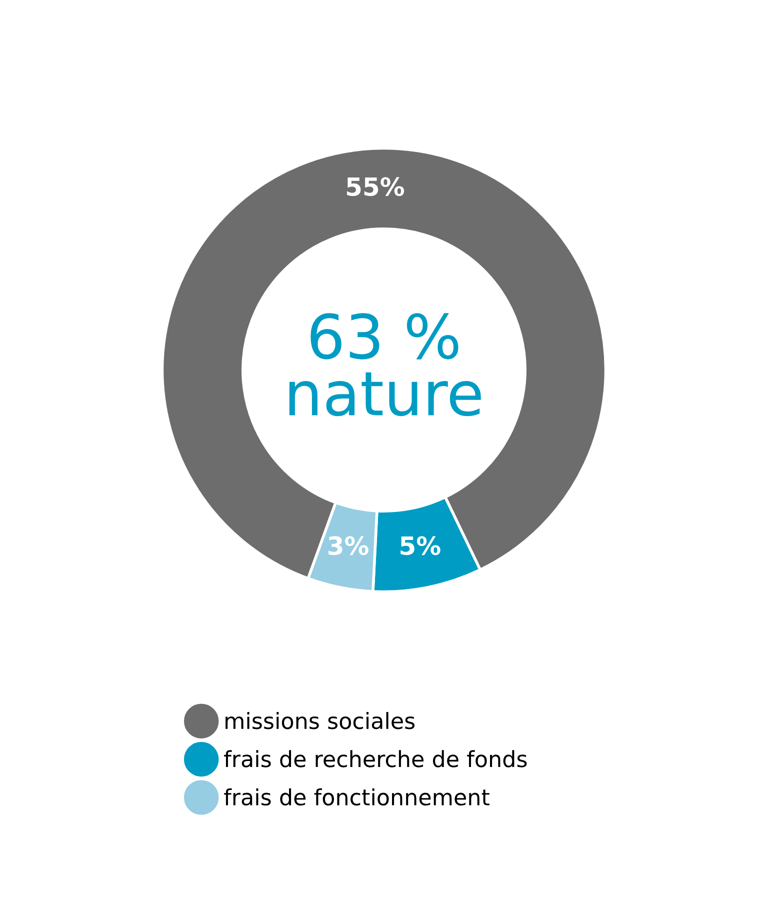 The height and width of the screenshot is (910, 768). I want to click on text: 63 % nature, so click(385, 364).